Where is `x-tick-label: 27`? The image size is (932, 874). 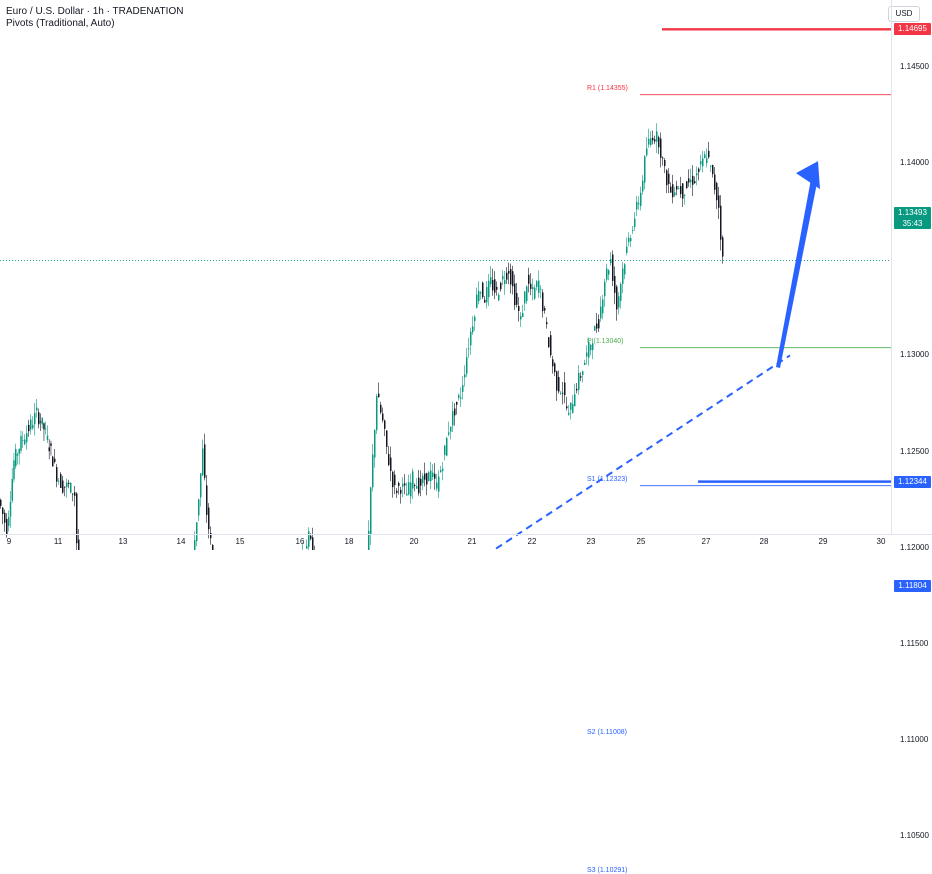
x-tick-label: 27 is located at coordinates (706, 541).